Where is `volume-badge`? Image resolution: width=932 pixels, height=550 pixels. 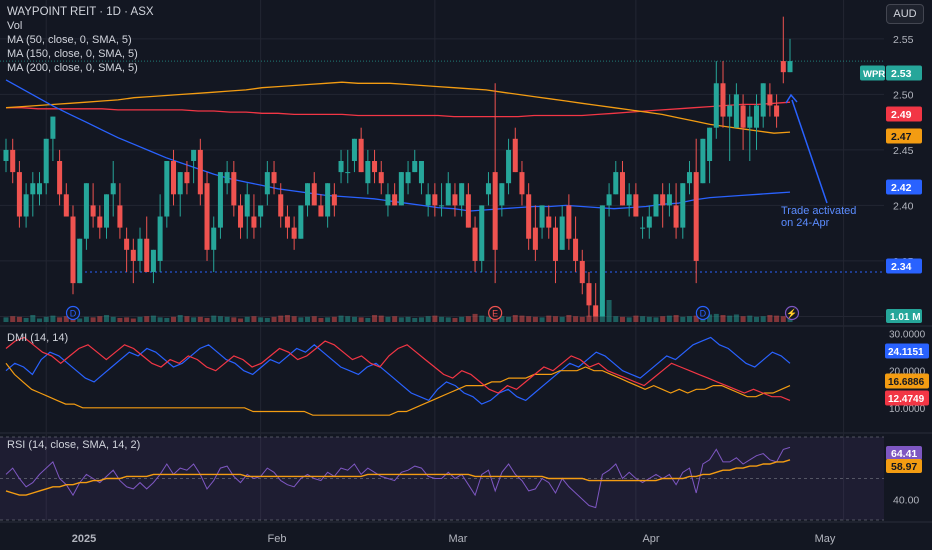 volume-badge is located at coordinates (904, 316).